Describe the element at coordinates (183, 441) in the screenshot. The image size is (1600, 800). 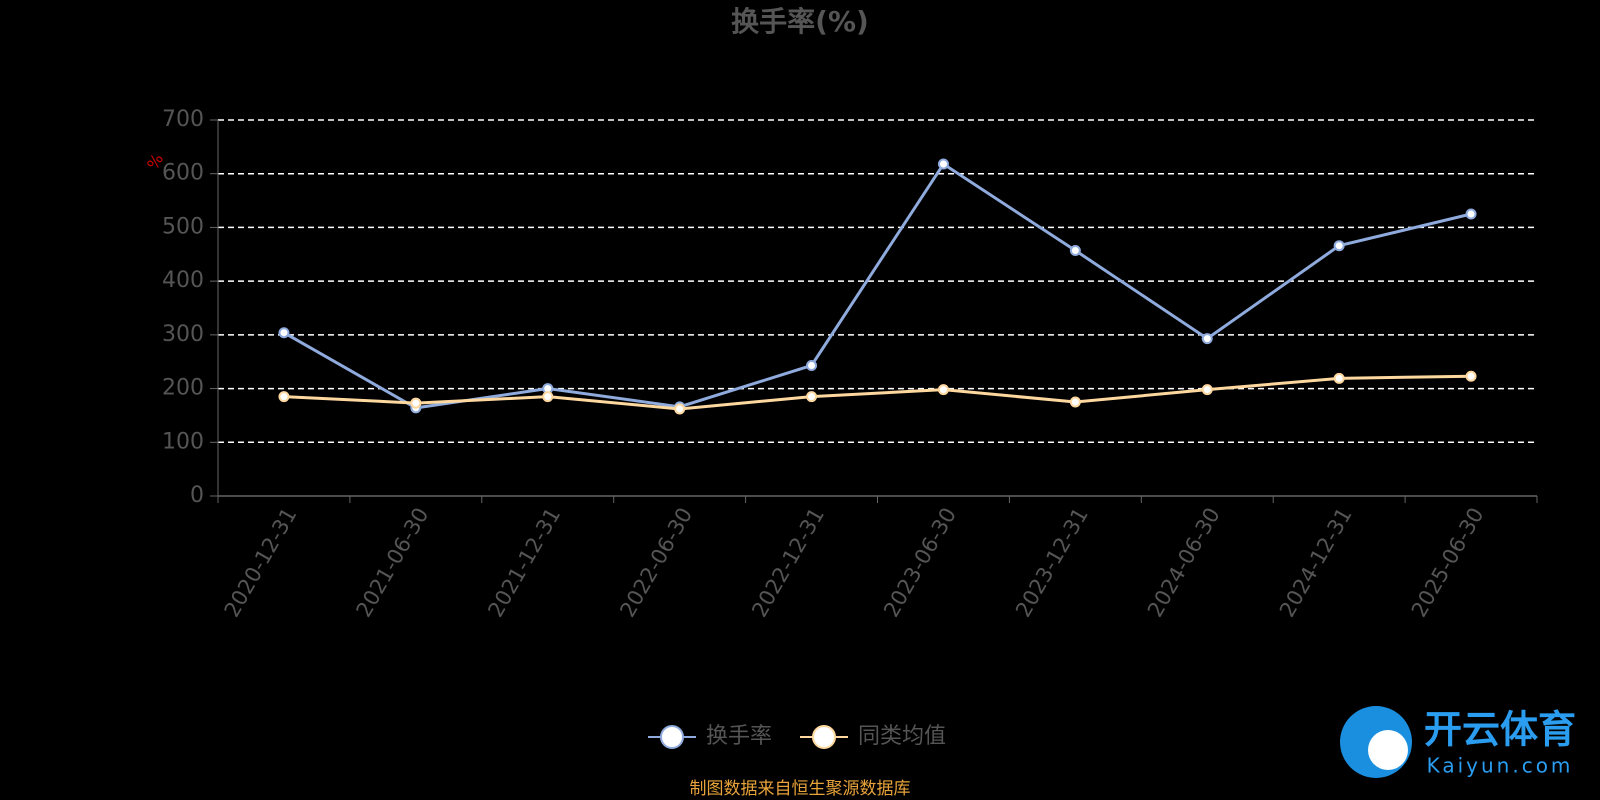
I see `y-tick-label: 100` at that location.